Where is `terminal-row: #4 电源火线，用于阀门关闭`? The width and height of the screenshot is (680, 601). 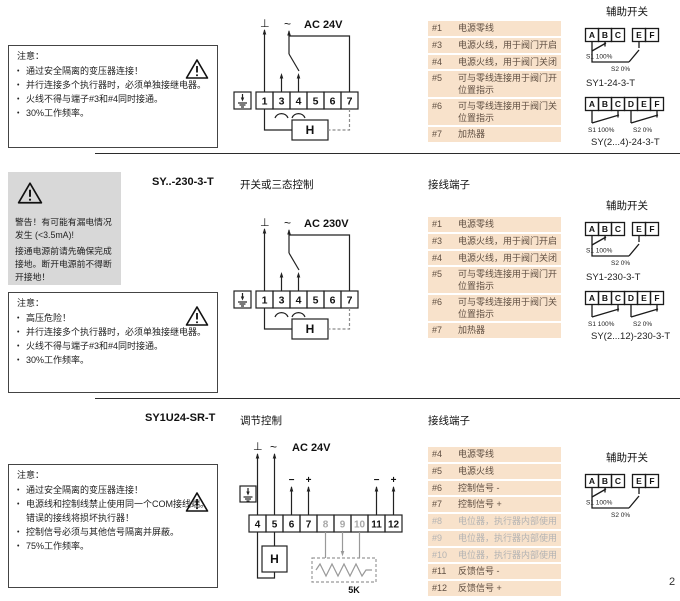 terminal-row: #4 电源火线，用于阀门关闭 is located at coordinates (494, 258).